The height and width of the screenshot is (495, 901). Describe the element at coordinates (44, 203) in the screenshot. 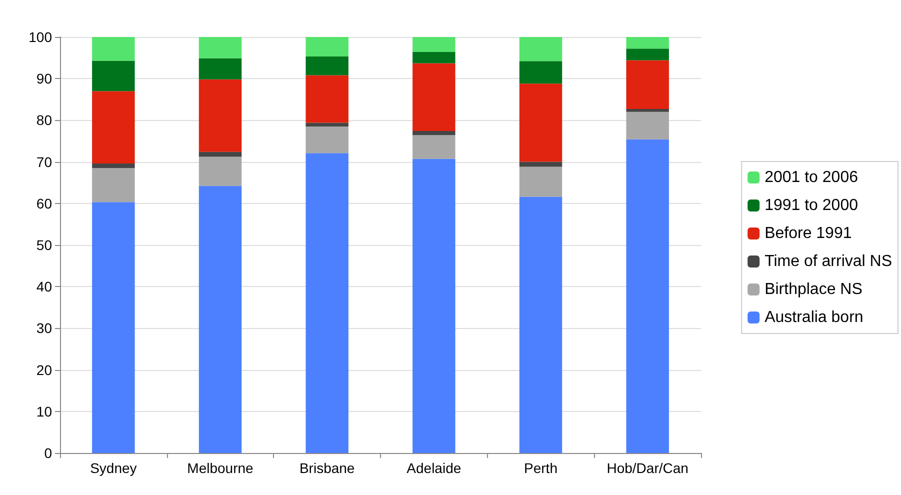

I see `y-tick-label: 60` at that location.